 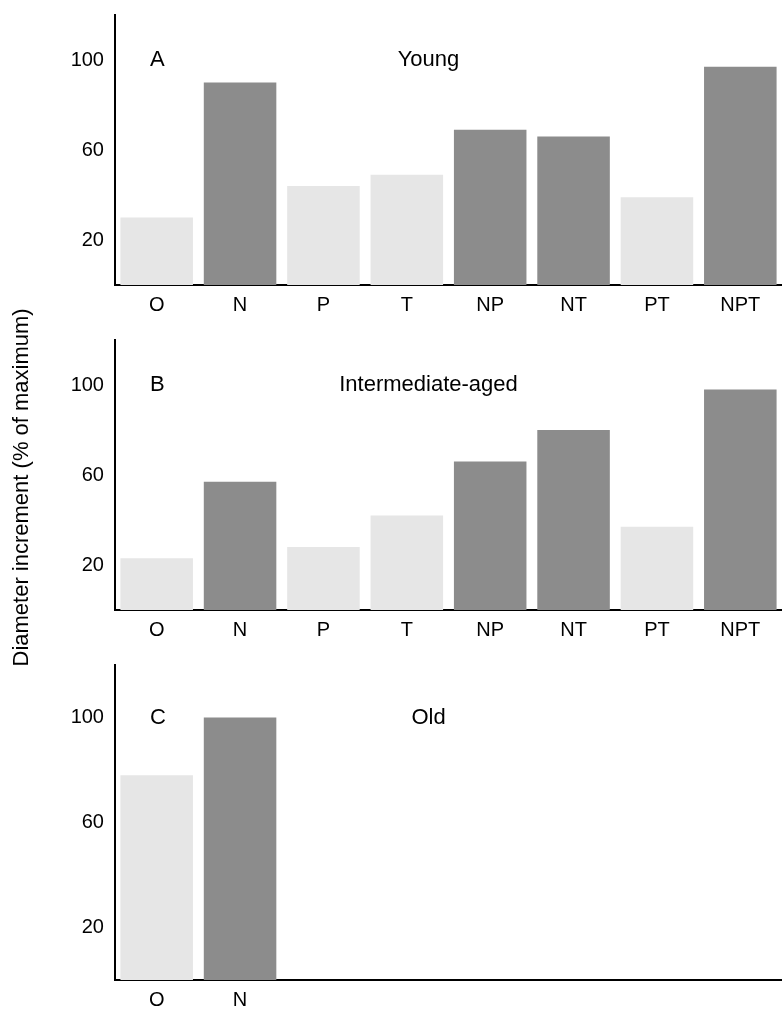 What do you see at coordinates (428, 384) in the screenshot?
I see `text: Intermediate-aged` at bounding box center [428, 384].